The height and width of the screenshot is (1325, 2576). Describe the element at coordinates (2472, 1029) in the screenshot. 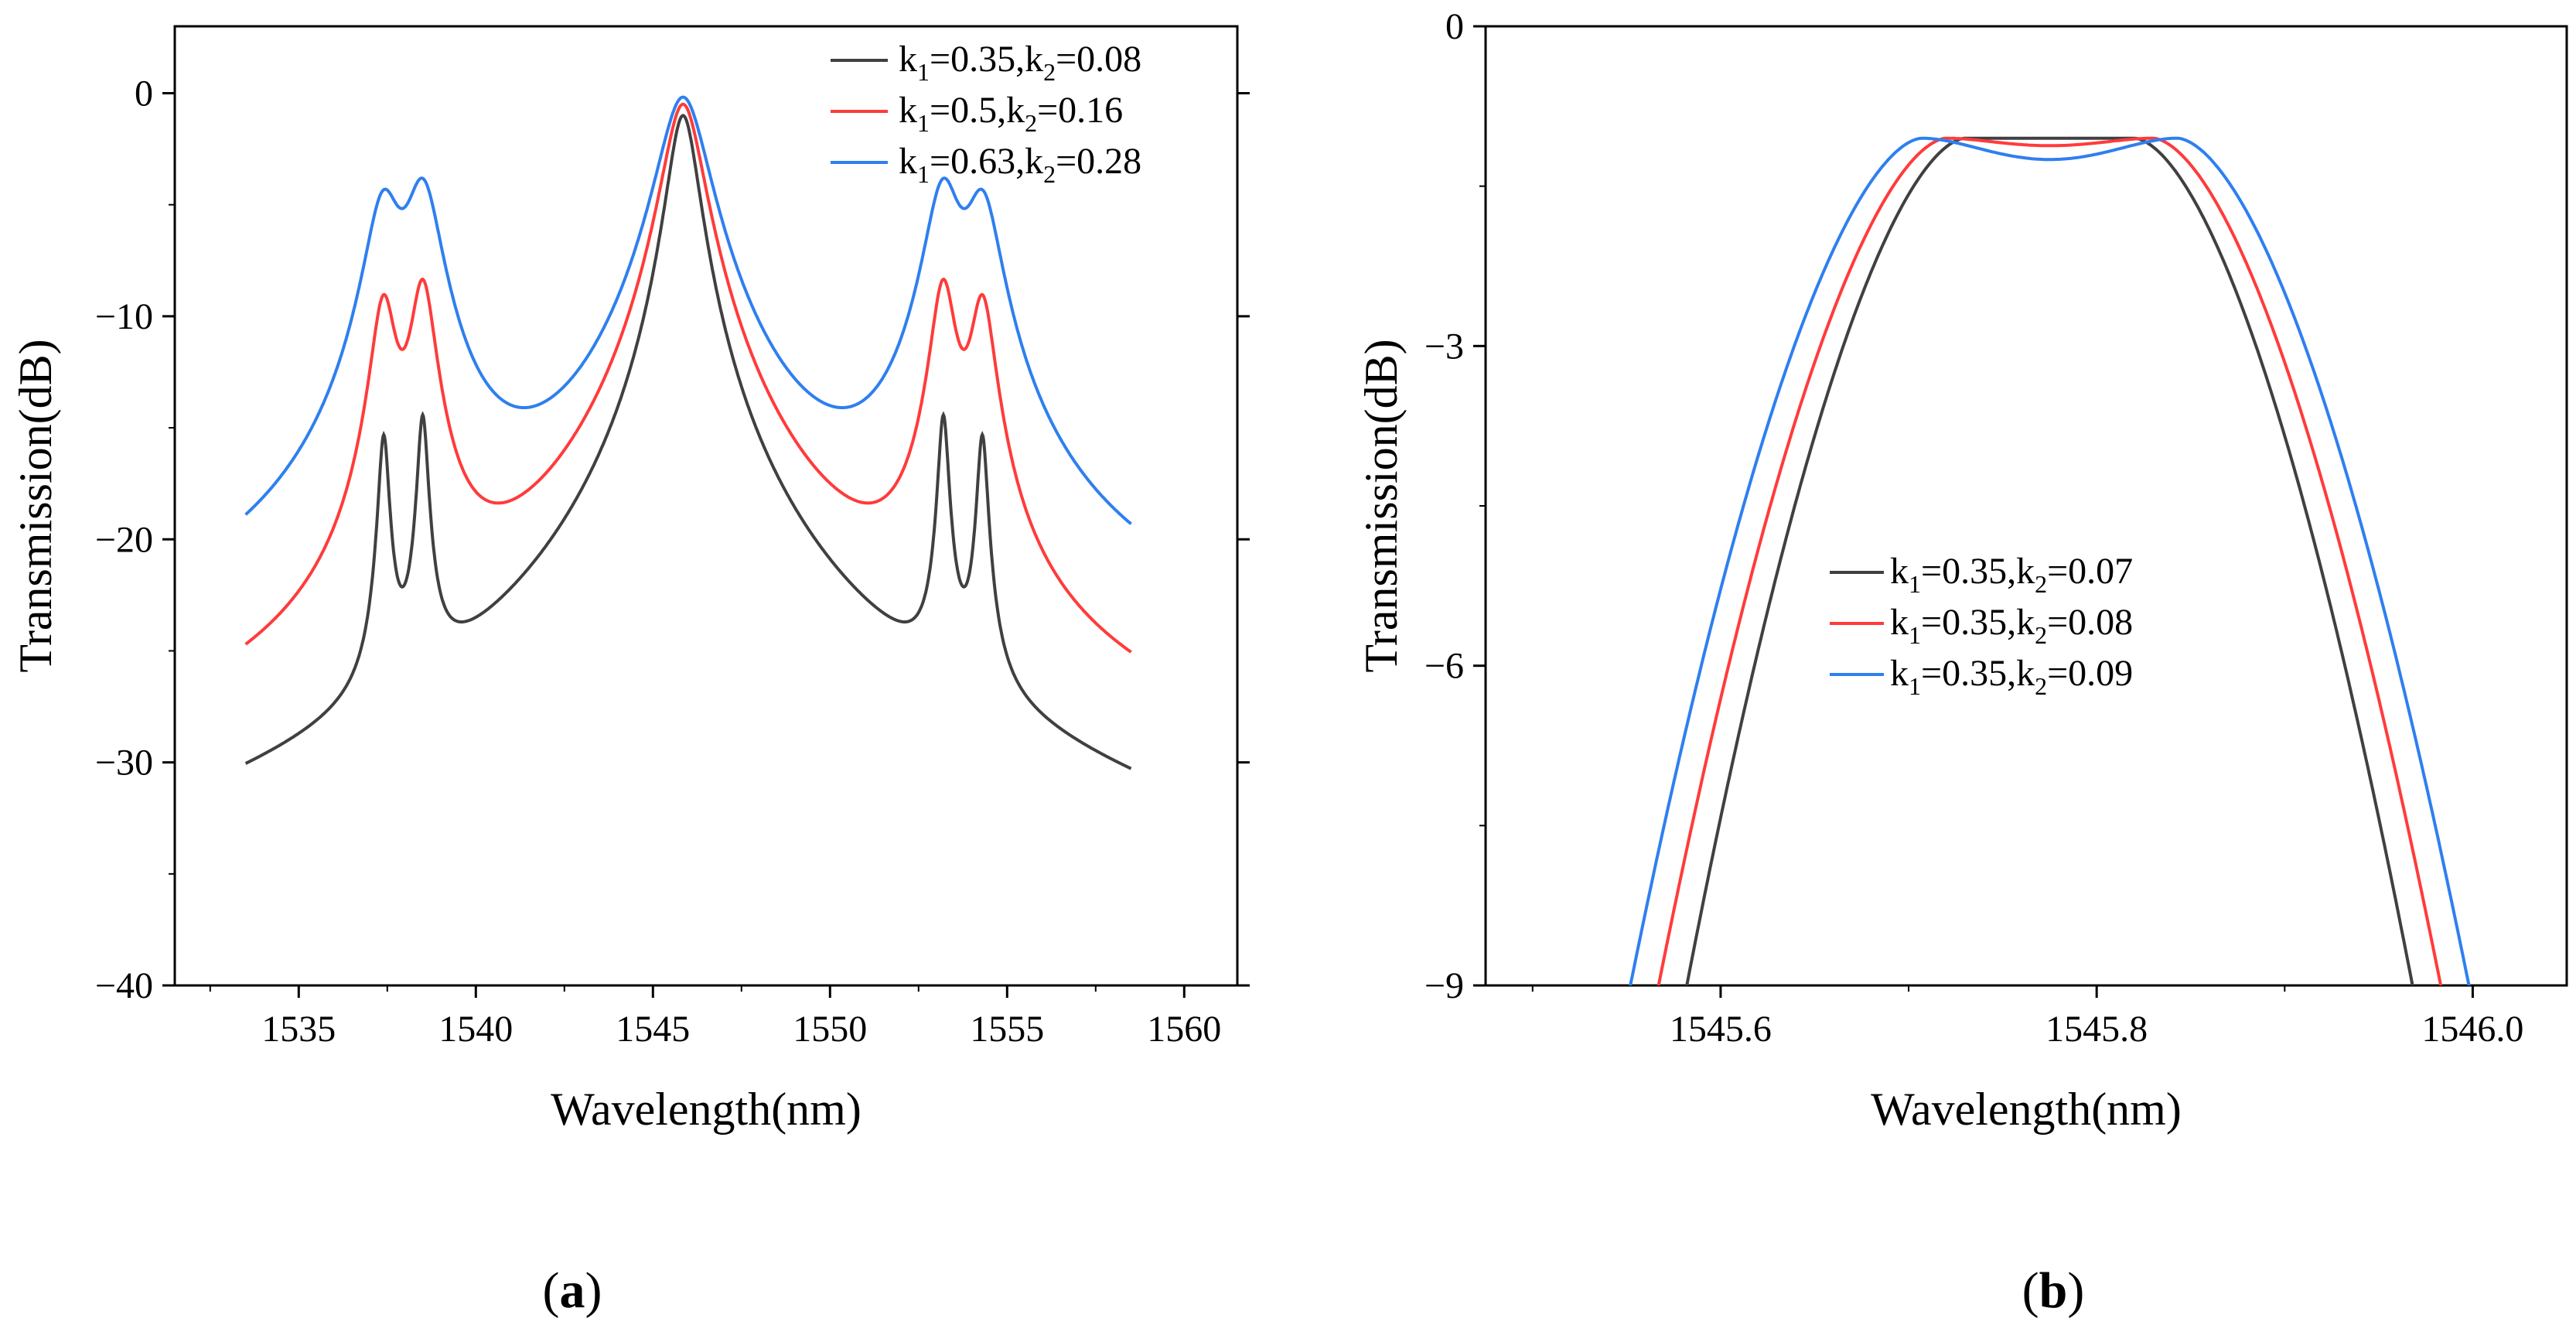

I see `panel-b-x-tick-label: 1546.0` at that location.